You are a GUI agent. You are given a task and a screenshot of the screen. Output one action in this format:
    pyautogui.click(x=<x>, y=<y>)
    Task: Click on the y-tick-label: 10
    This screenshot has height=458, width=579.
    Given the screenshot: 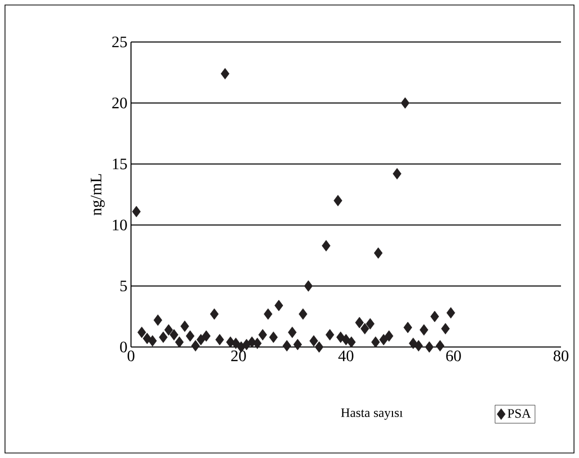 What is the action you would take?
    pyautogui.click(x=119, y=225)
    